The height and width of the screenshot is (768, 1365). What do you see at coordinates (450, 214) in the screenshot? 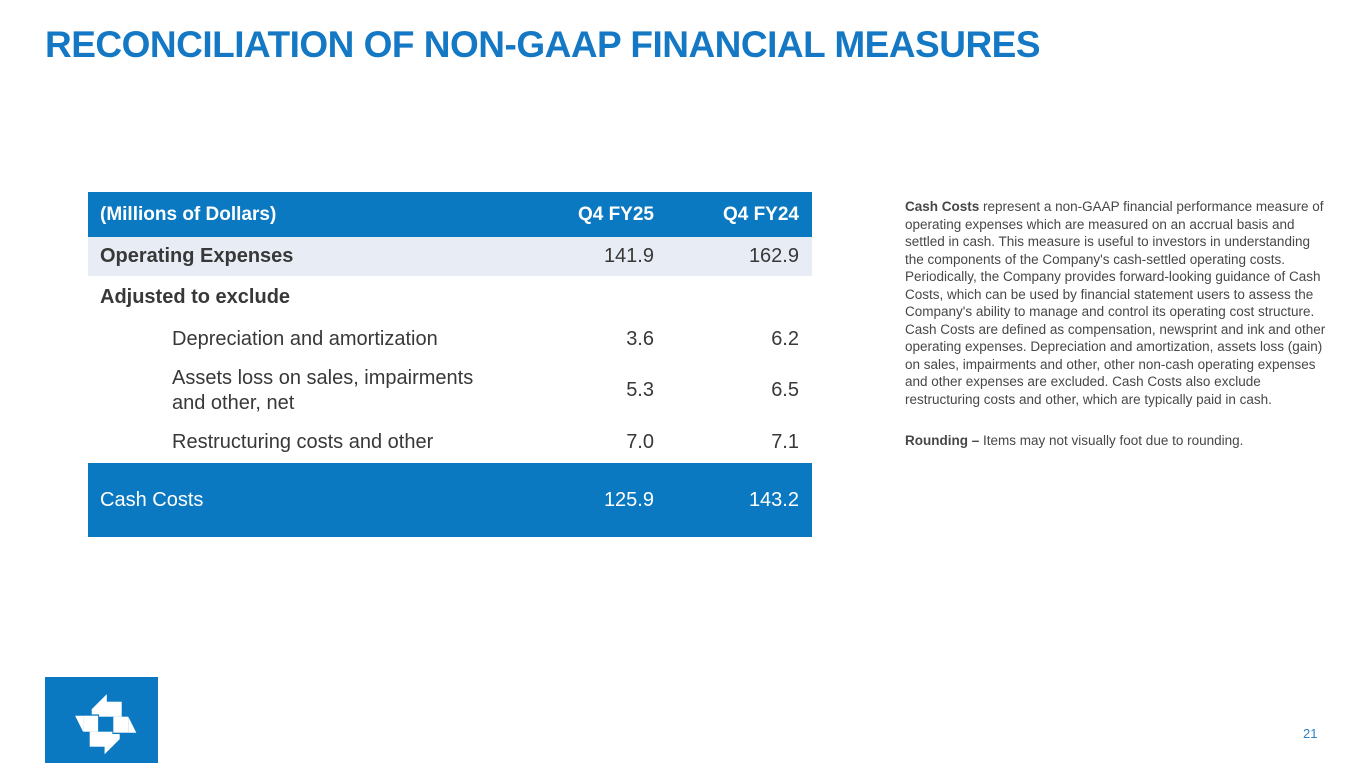
I see `table-header-row: (Millions of Dollars) Q4 FY25 Q4 FY24` at bounding box center [450, 214].